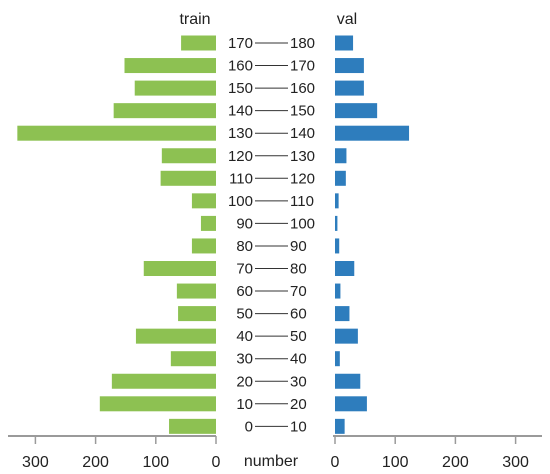 This screenshot has height=474, width=550. Describe the element at coordinates (298, 269) in the screenshot. I see `category-high-label: 80` at that location.